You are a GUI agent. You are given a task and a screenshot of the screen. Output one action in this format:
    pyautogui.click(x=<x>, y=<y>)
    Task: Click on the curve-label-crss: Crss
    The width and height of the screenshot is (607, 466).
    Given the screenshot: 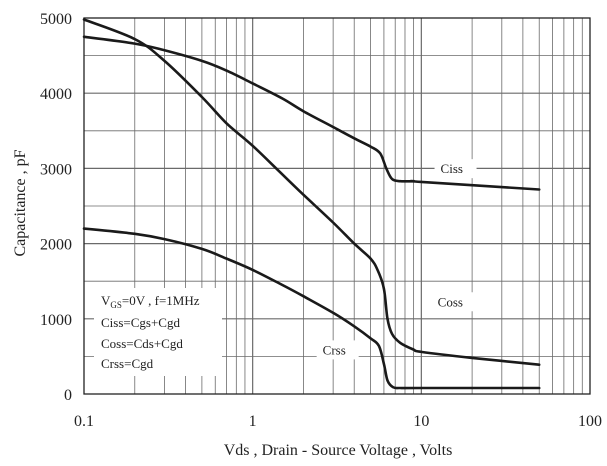 What is the action you would take?
    pyautogui.click(x=334, y=349)
    